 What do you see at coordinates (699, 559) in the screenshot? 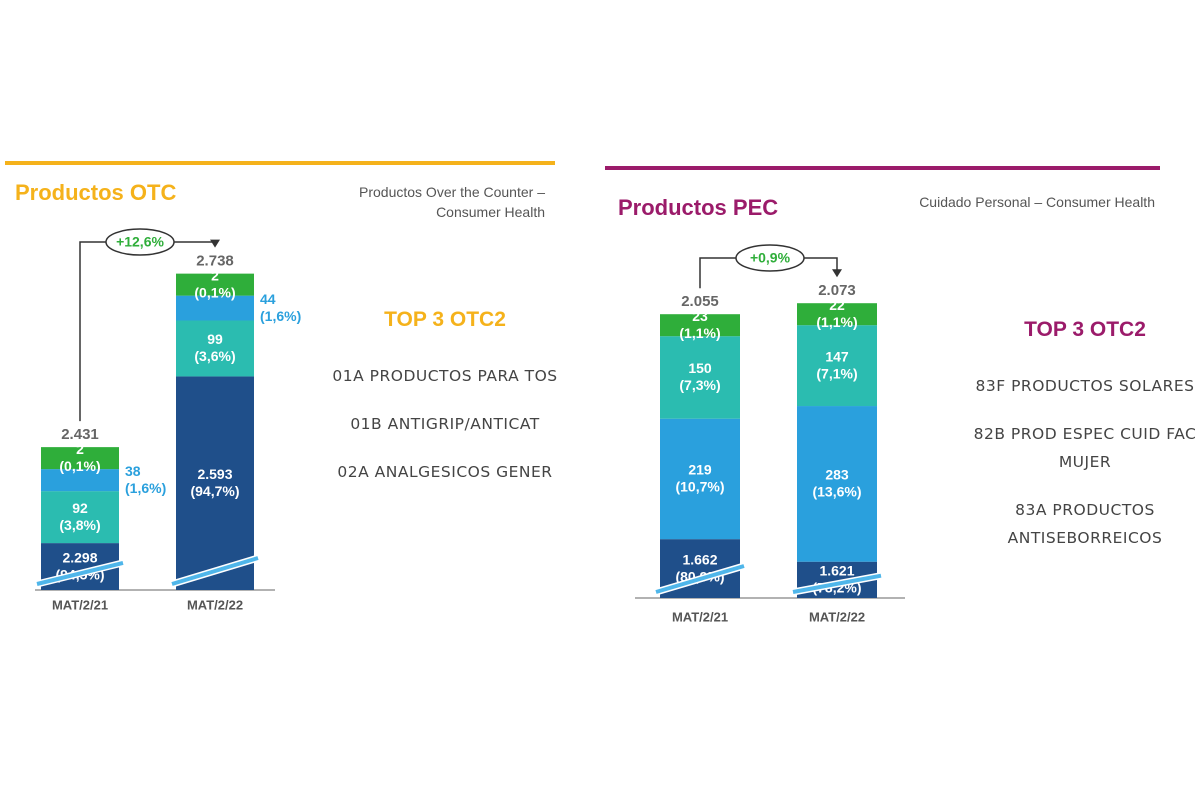
I see `segment-value: 1.662` at bounding box center [699, 559].